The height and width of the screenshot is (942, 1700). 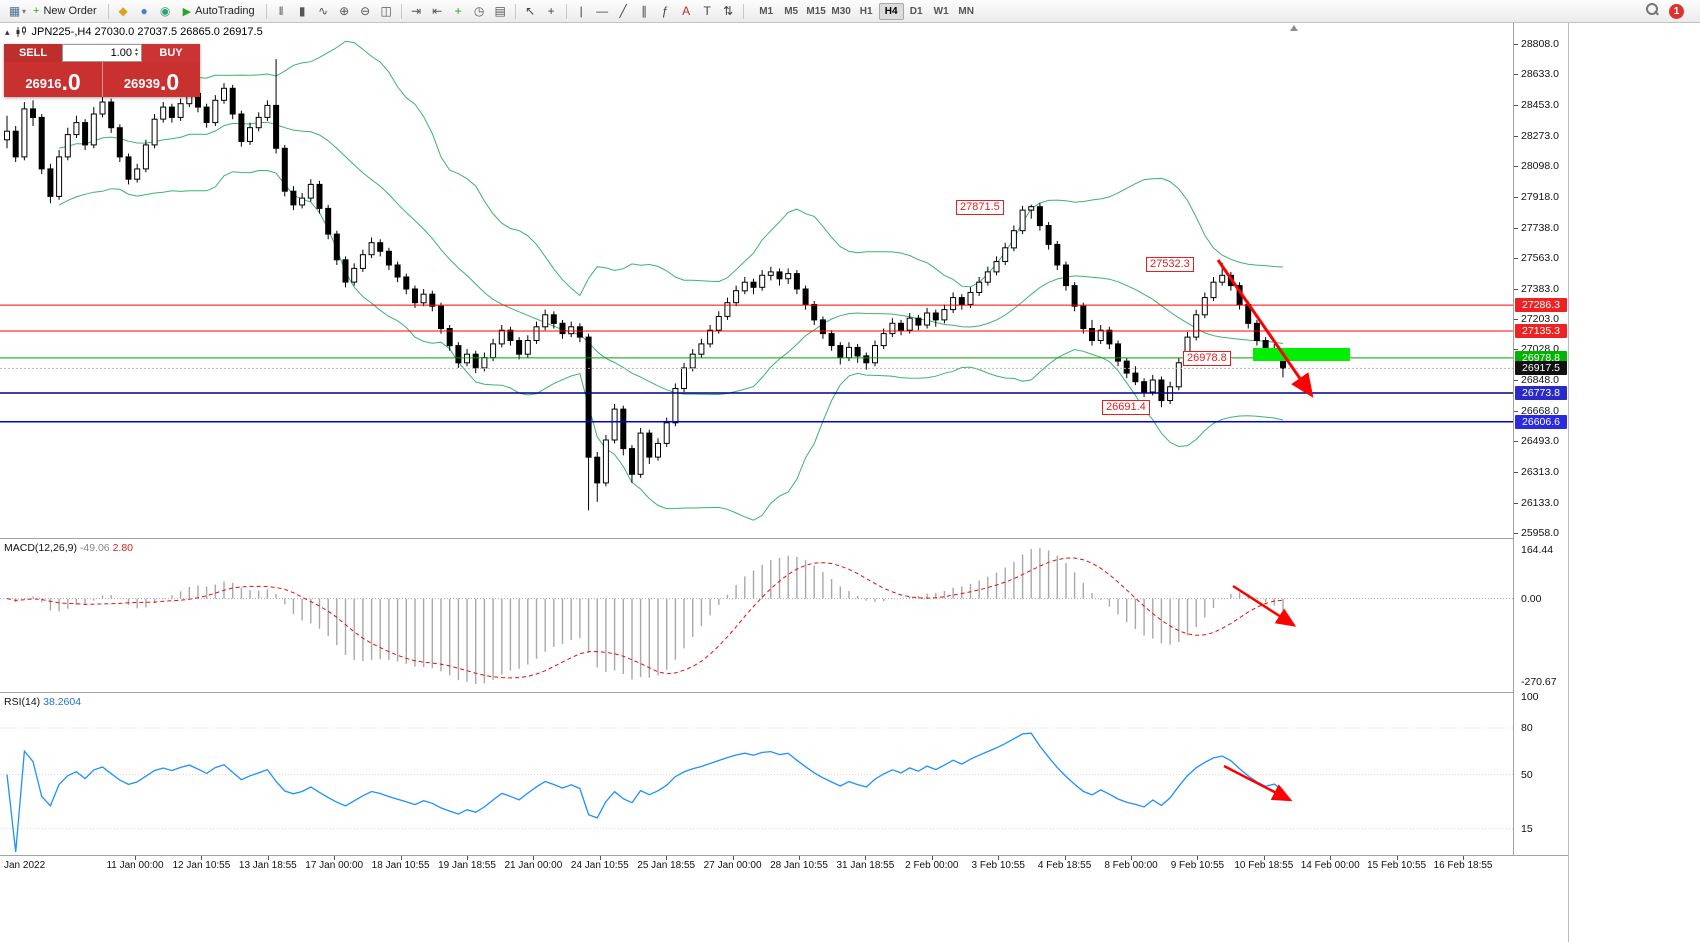 What do you see at coordinates (1207, 358) in the screenshot?
I see `price-annotation-26978.8: 26978.8` at bounding box center [1207, 358].